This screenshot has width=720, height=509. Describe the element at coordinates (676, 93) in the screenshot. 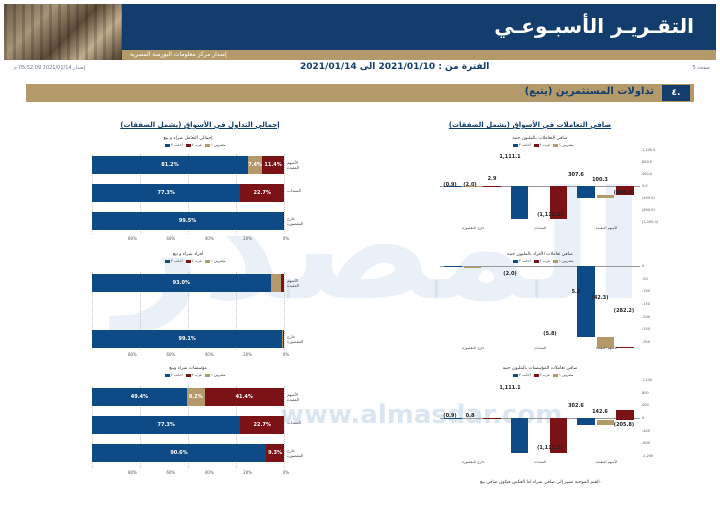

I see `section-number: ٤.` at that location.